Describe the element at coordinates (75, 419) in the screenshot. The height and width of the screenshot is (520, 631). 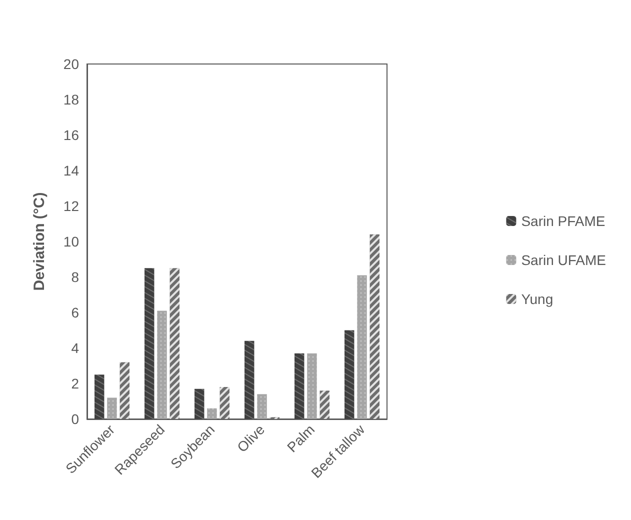
I see `y-tick-label: 0` at that location.